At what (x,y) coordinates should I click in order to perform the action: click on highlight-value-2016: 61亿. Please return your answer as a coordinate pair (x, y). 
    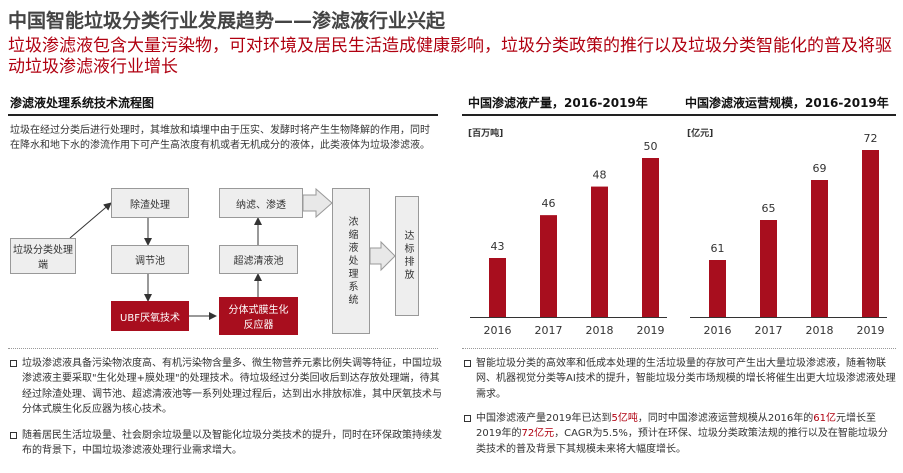
    Looking at the image, I should click on (825, 418).